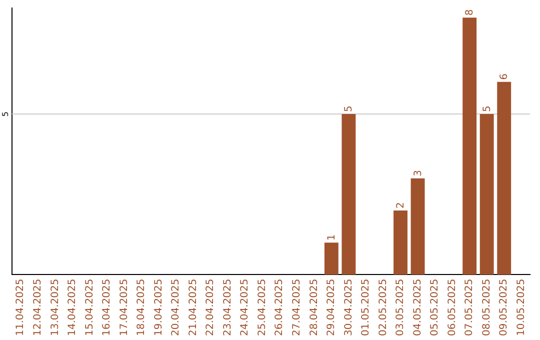 Image resolution: width=540 pixels, height=340 pixels. I want to click on data-label: 2, so click(401, 205).